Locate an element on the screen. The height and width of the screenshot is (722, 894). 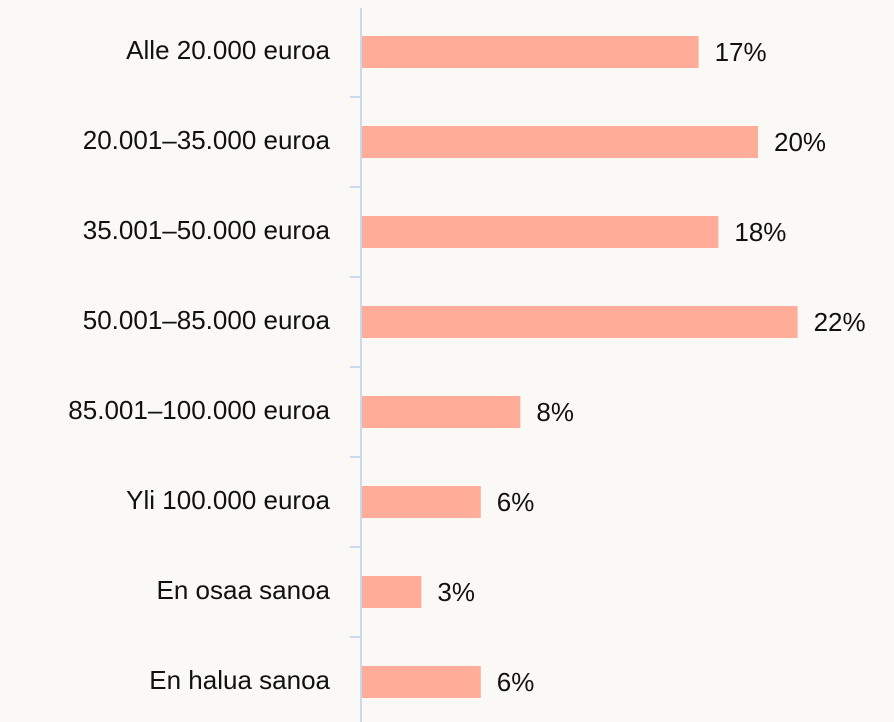
value-label: 22% is located at coordinates (840, 322).